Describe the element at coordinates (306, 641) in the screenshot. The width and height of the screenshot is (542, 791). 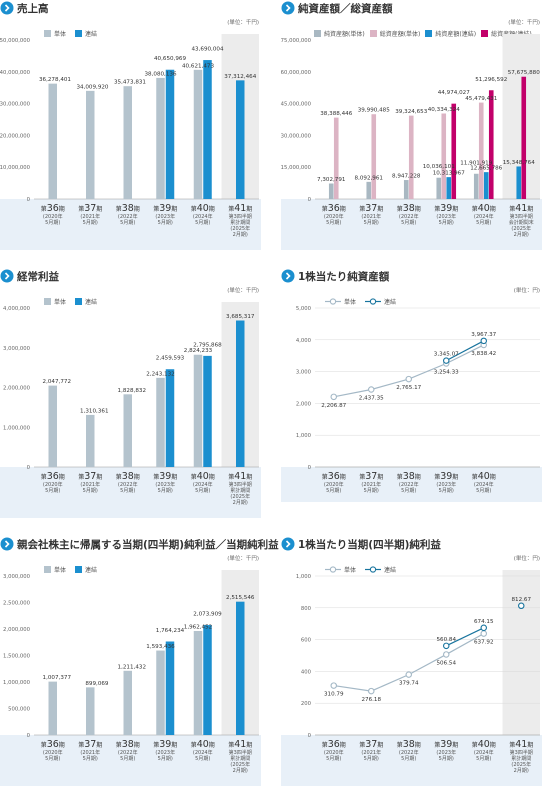
I see `y-tick-label: 600` at that location.